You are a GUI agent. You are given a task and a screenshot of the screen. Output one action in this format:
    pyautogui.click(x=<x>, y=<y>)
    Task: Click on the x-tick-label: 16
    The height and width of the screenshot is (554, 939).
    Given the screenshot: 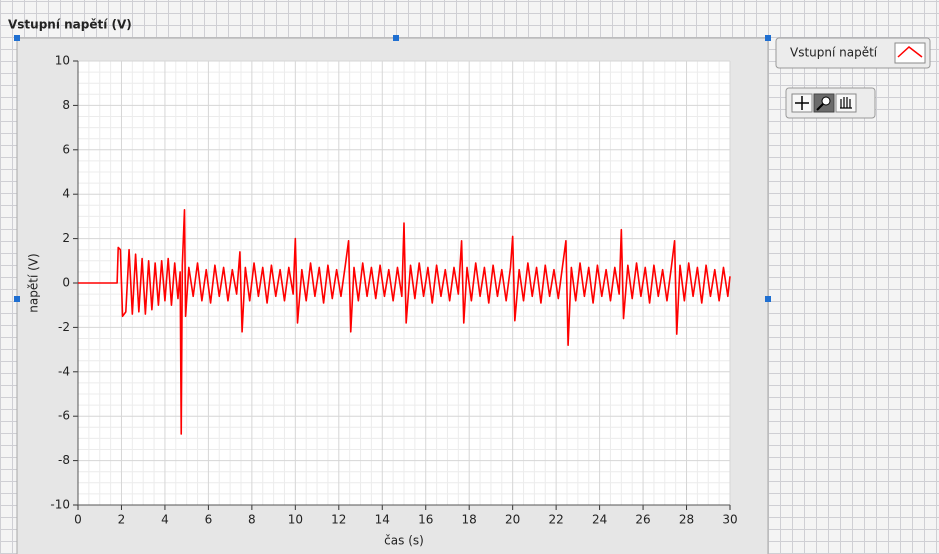 What is the action you would take?
    pyautogui.click(x=425, y=520)
    